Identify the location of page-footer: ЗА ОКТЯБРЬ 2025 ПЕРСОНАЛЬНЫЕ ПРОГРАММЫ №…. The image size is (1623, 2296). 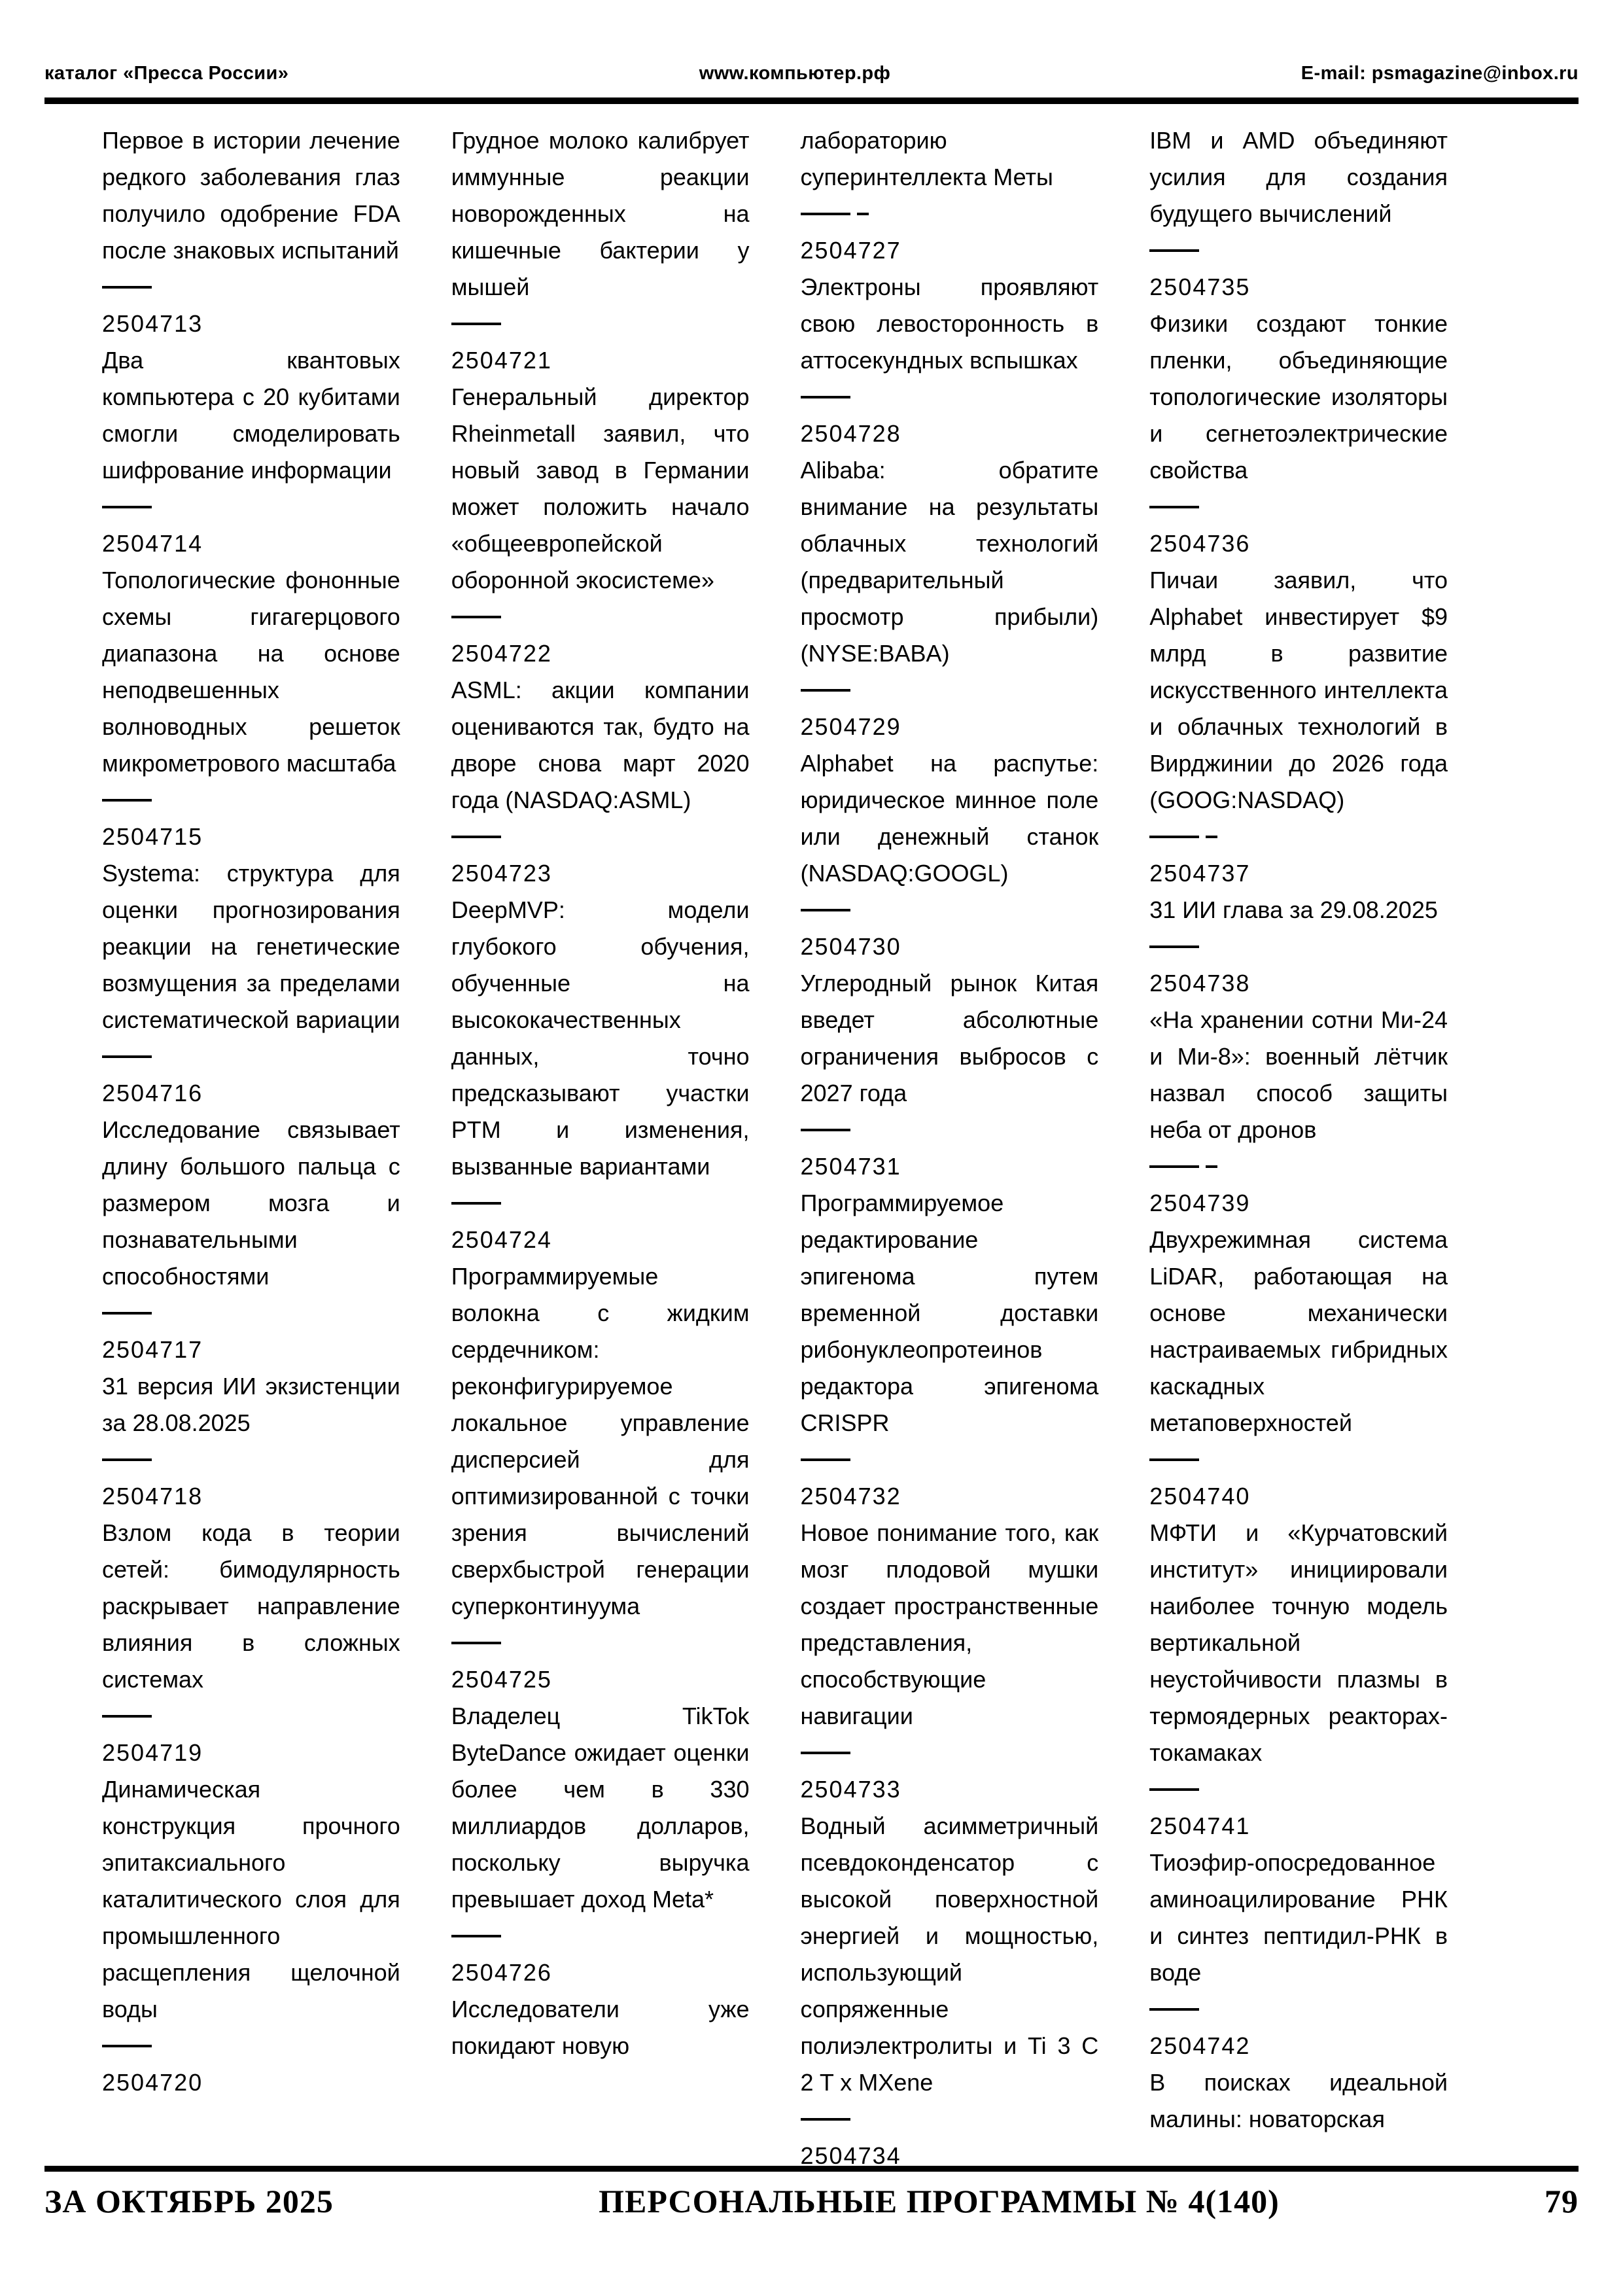
(812, 2193).